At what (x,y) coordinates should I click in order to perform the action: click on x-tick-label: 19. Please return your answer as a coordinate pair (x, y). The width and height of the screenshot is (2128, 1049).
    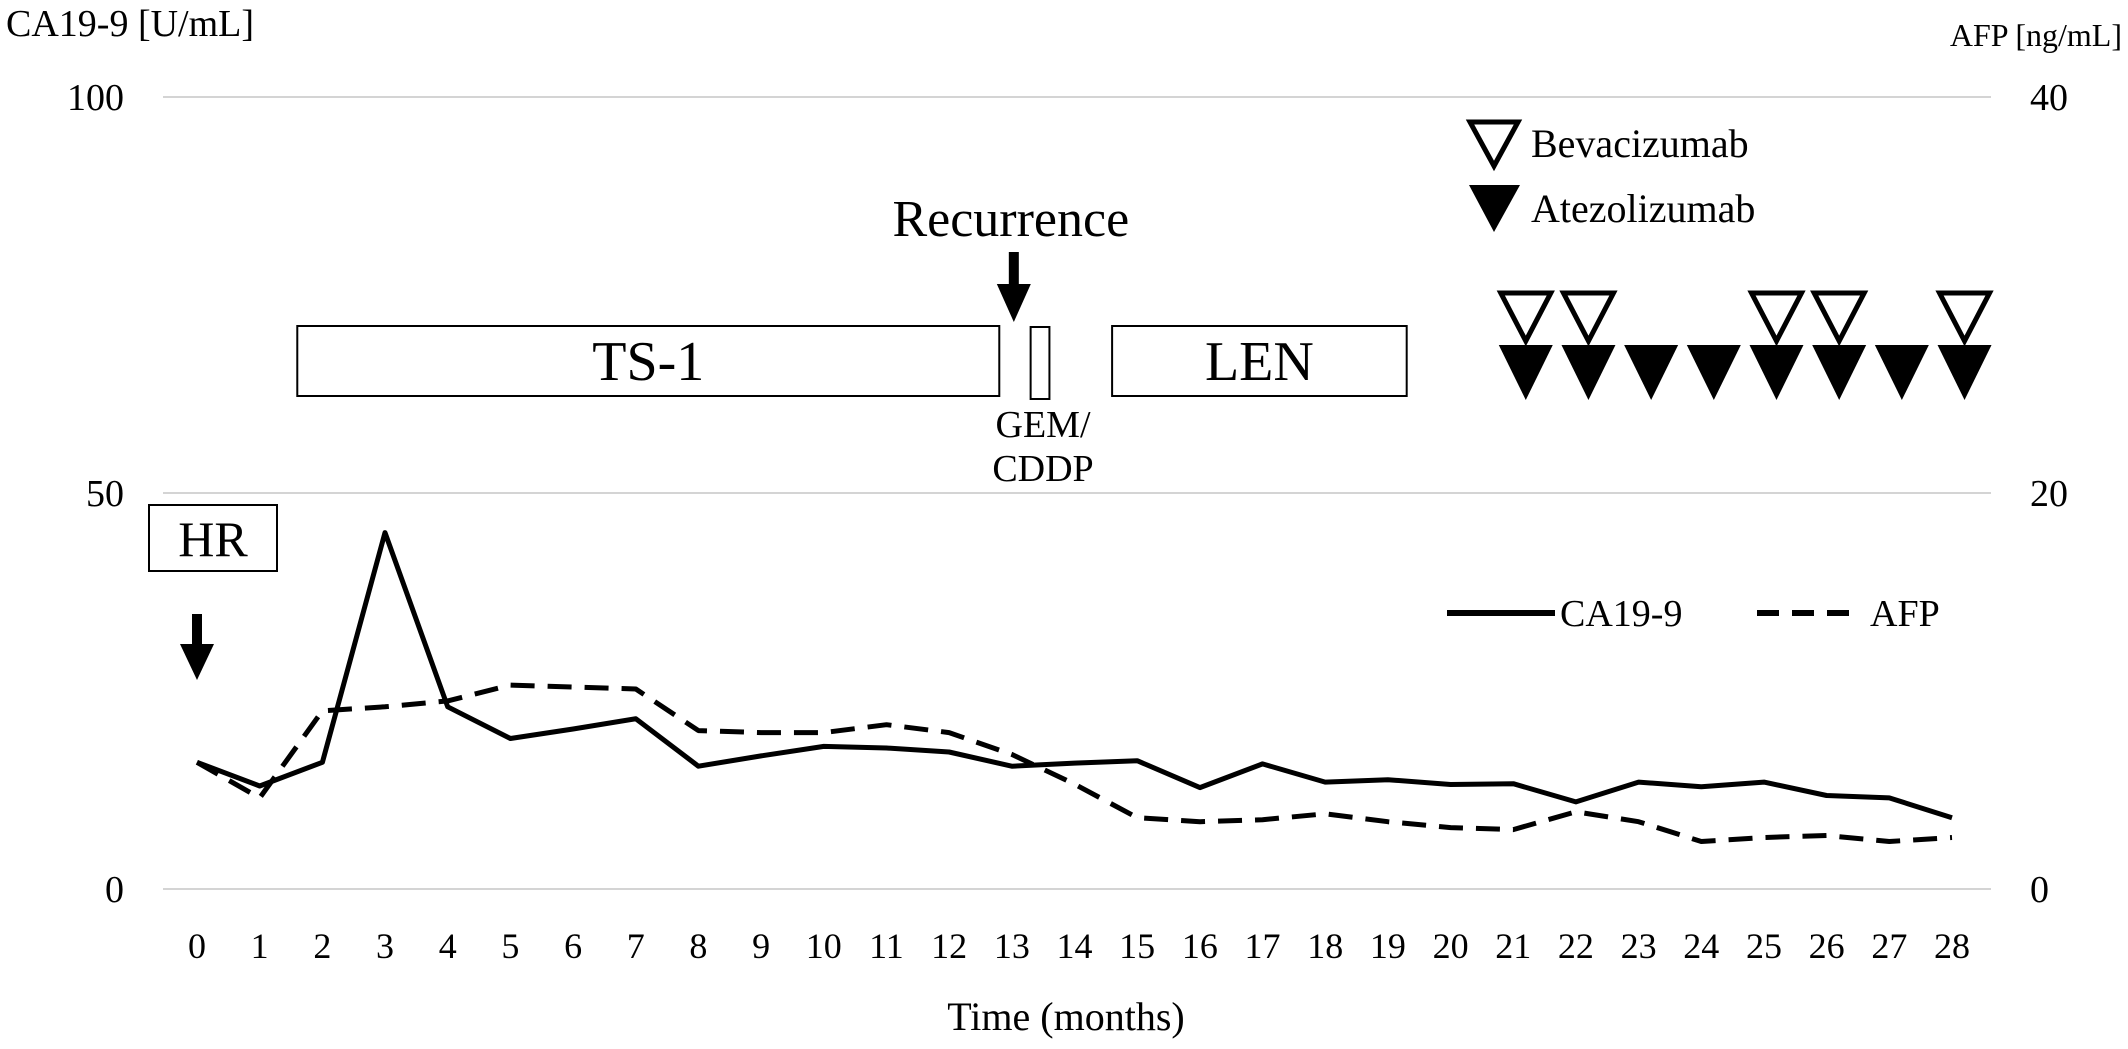
    Looking at the image, I should click on (1388, 946).